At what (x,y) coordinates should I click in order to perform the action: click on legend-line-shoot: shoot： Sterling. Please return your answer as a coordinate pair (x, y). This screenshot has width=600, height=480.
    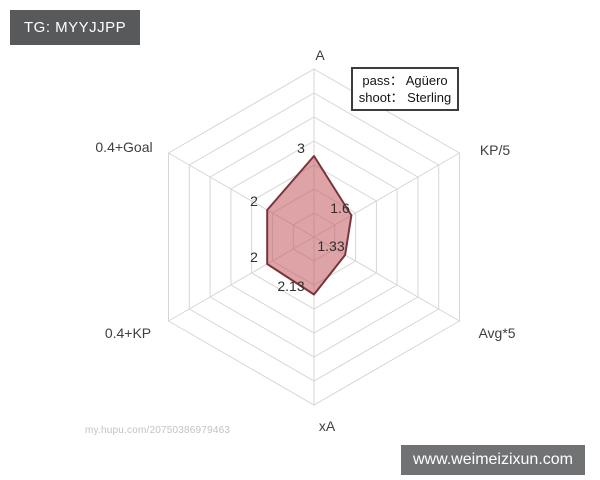
    Looking at the image, I should click on (405, 97).